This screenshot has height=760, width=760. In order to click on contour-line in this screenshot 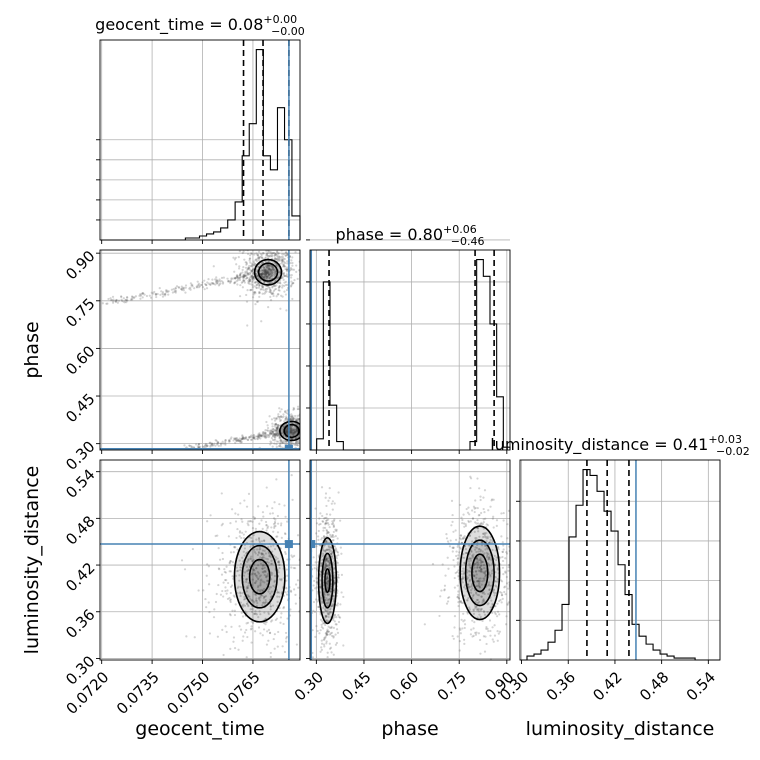, I will do `click(291, 431)`.